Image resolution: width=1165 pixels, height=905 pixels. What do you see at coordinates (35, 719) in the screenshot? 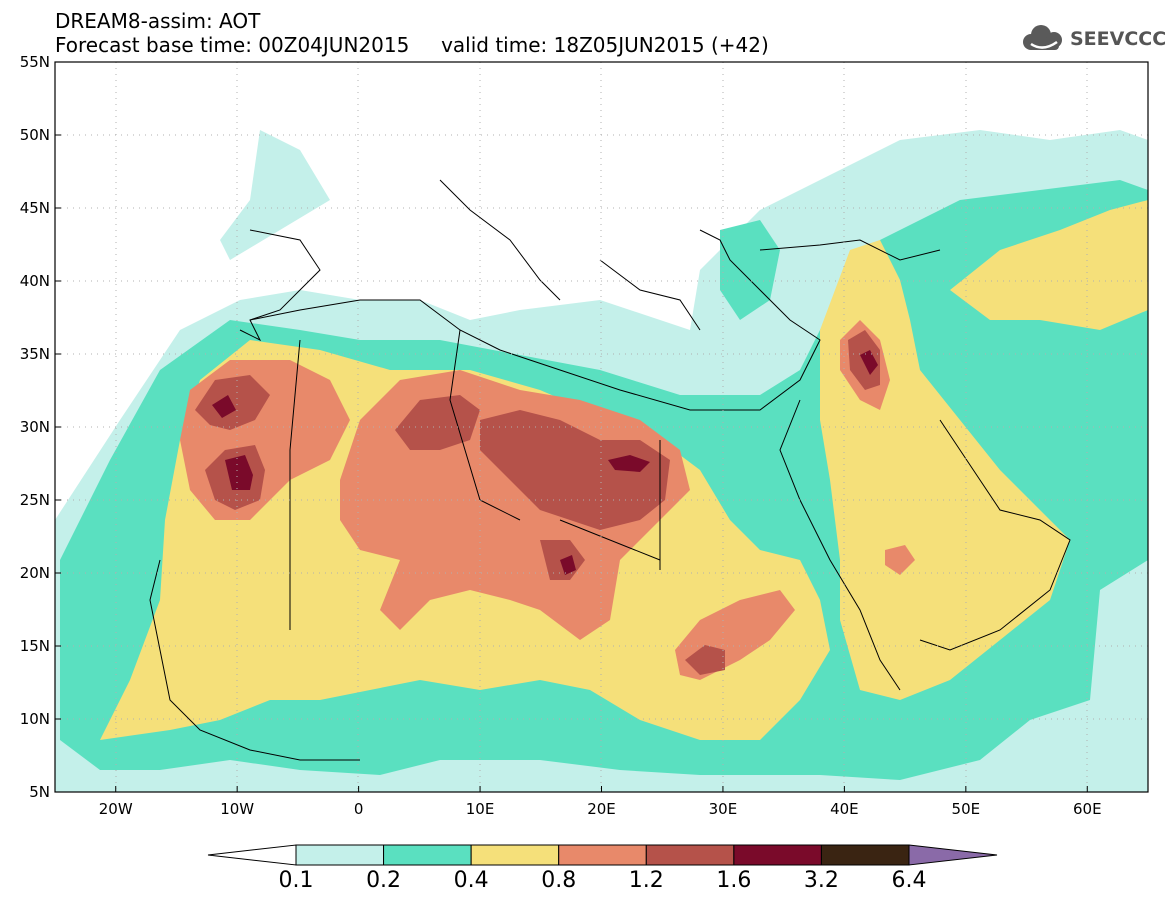
I see `lat-tick-label: 10N` at bounding box center [35, 719].